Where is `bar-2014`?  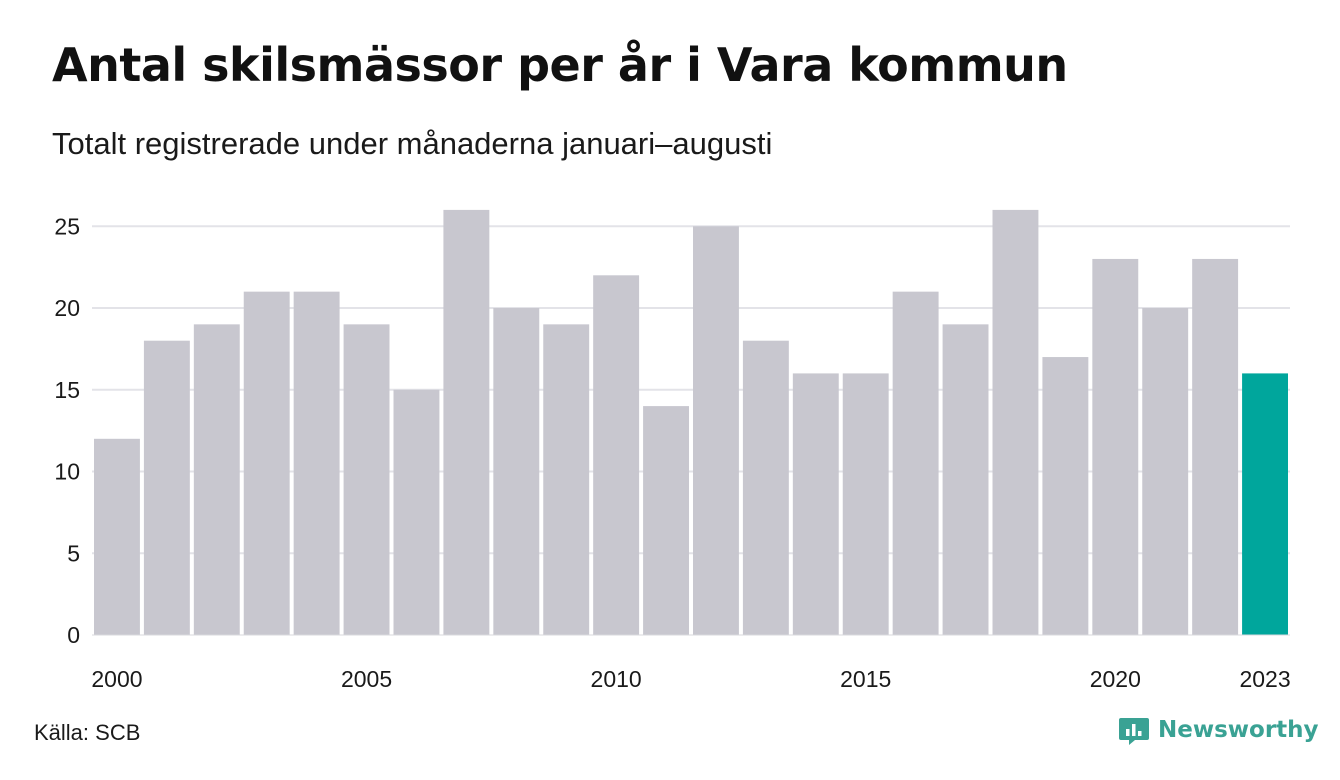 bar-2014 is located at coordinates (815, 504).